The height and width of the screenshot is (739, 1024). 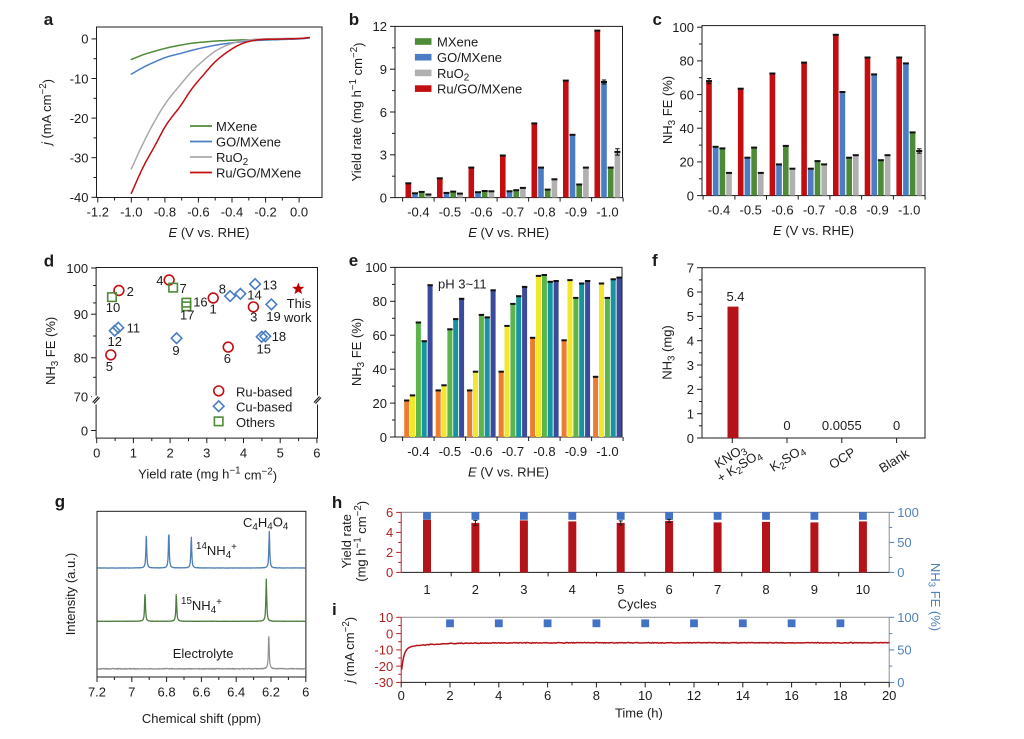 What do you see at coordinates (655, 260) in the screenshot?
I see `svg-text: f` at bounding box center [655, 260].